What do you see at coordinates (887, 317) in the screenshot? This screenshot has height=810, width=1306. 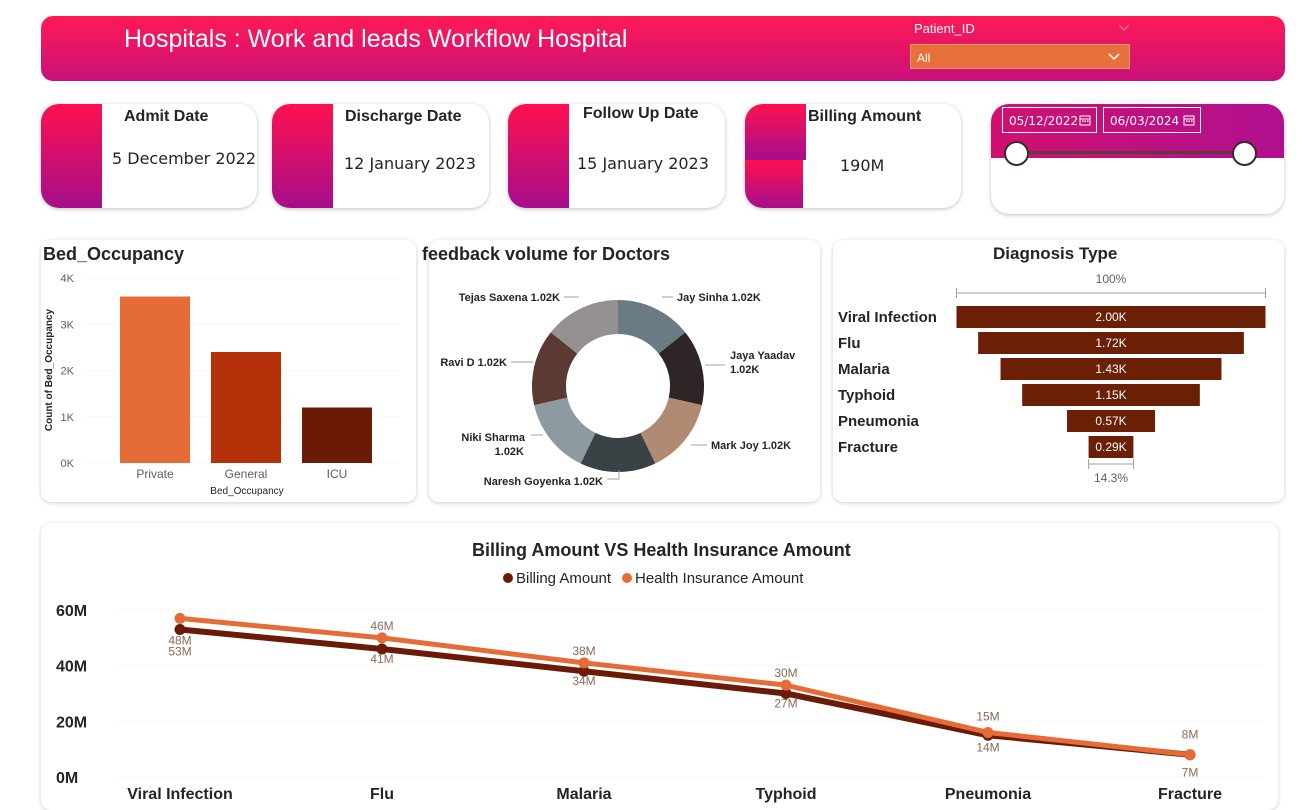 I see `funnel-category-label: Viral Infection` at bounding box center [887, 317].